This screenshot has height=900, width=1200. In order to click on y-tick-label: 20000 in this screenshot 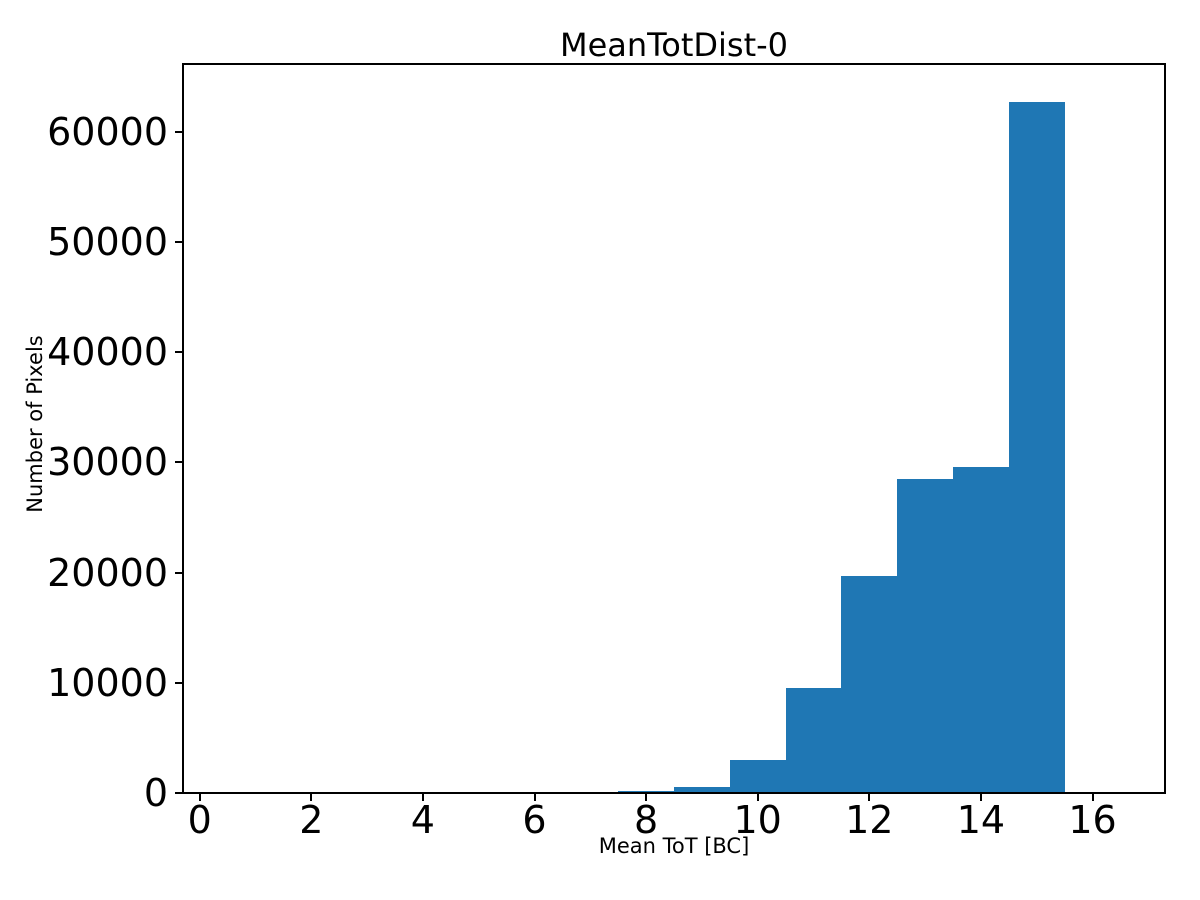, I will do `click(107, 572)`.